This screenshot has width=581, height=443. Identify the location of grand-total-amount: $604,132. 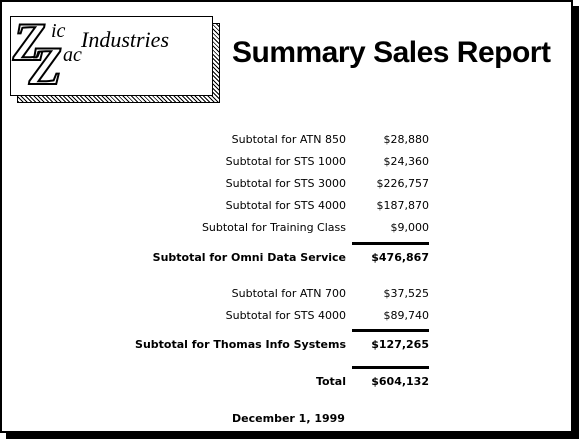
(400, 381).